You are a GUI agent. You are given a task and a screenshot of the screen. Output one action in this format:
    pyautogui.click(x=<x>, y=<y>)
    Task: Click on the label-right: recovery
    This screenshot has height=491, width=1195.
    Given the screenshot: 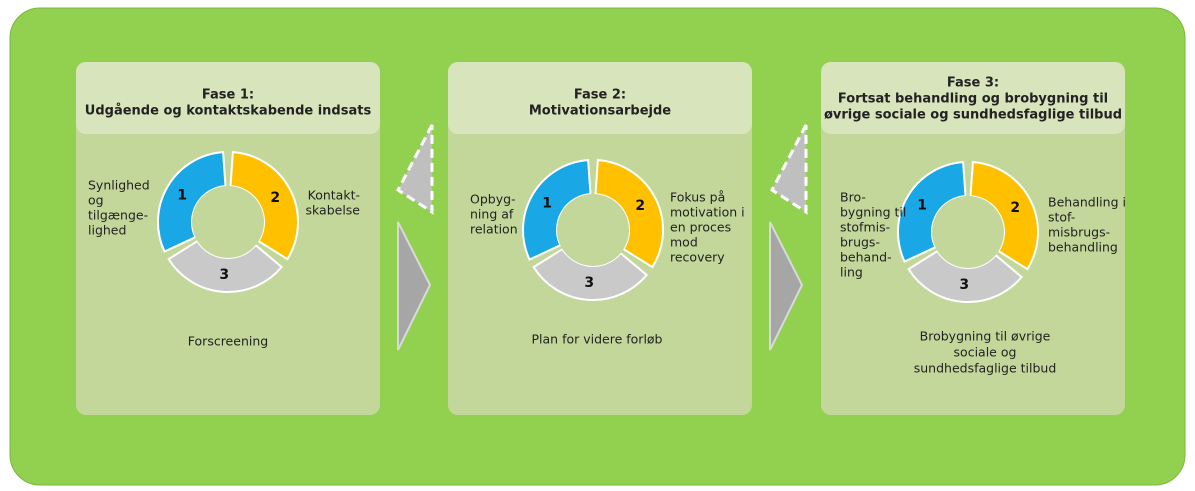 What is the action you would take?
    pyautogui.click(x=697, y=257)
    